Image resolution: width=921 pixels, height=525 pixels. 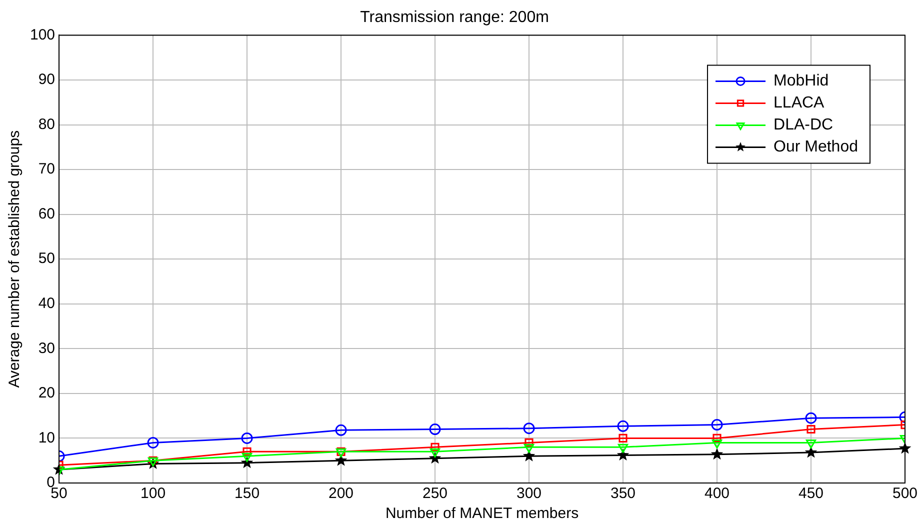 I want to click on x-tick-label: 350, so click(x=623, y=493).